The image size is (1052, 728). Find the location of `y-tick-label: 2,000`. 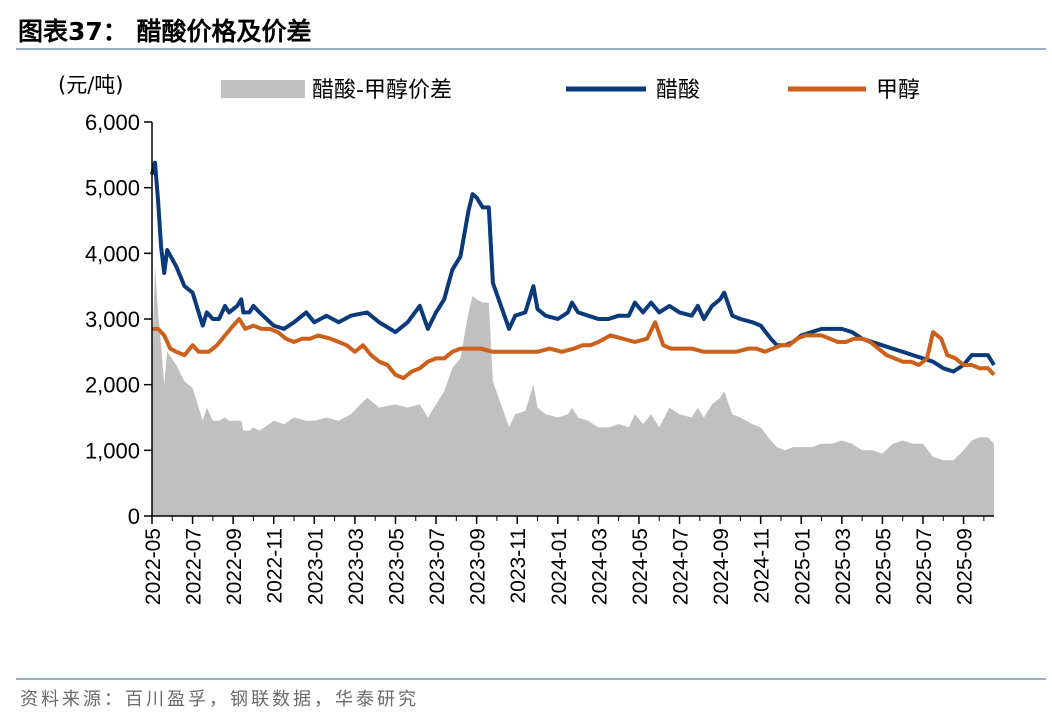

y-tick-label: 2,000 is located at coordinates (112, 385).